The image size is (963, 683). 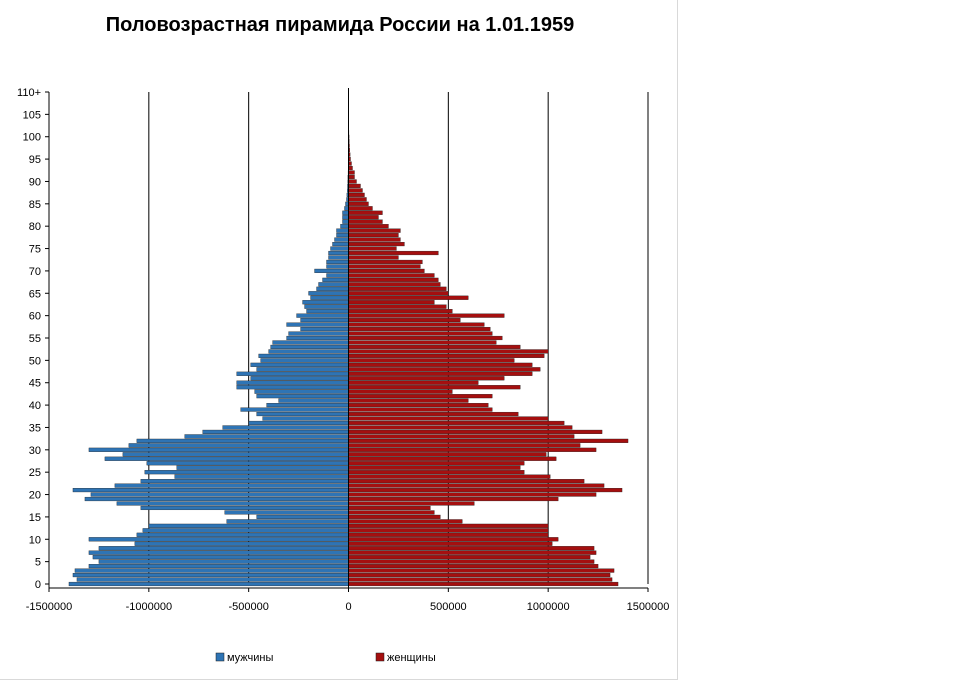 What do you see at coordinates (220, 657) in the screenshot?
I see `legend-swatch-men` at bounding box center [220, 657].